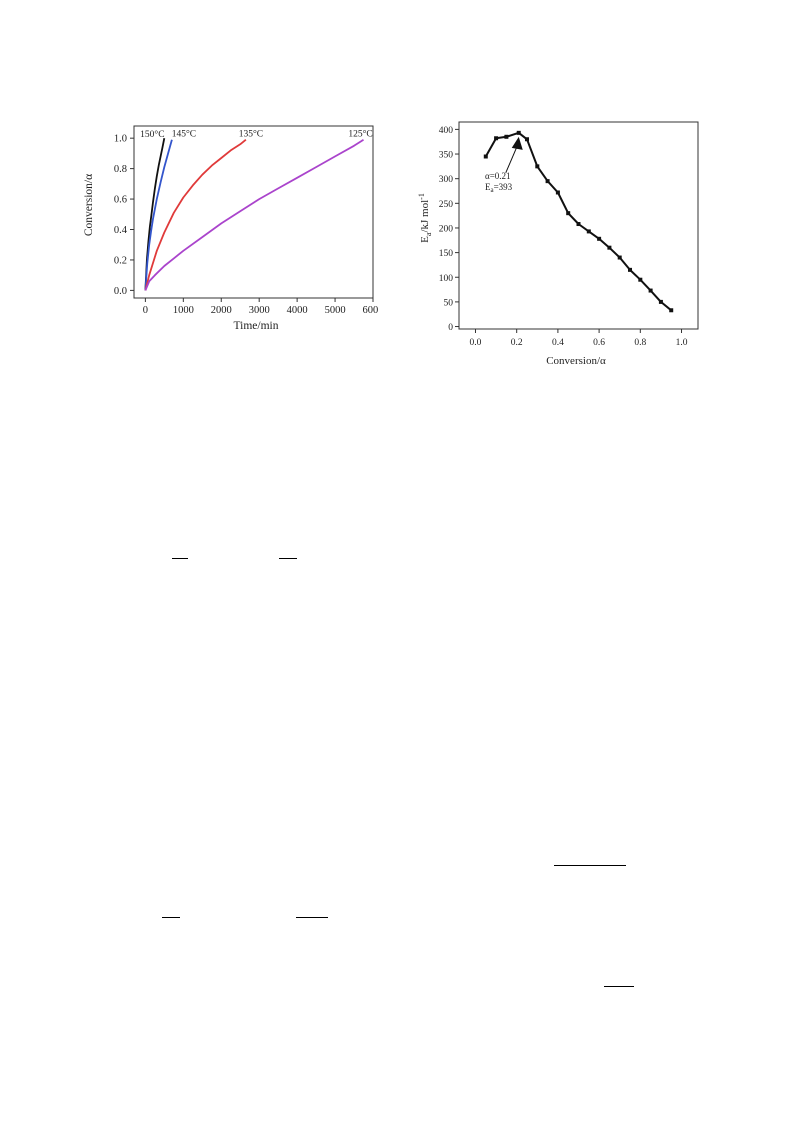 Image resolution: width=793 pixels, height=1121 pixels. Describe the element at coordinates (499, 188) in the screenshot. I see `c2-annotation-ea: Ea=393` at that location.